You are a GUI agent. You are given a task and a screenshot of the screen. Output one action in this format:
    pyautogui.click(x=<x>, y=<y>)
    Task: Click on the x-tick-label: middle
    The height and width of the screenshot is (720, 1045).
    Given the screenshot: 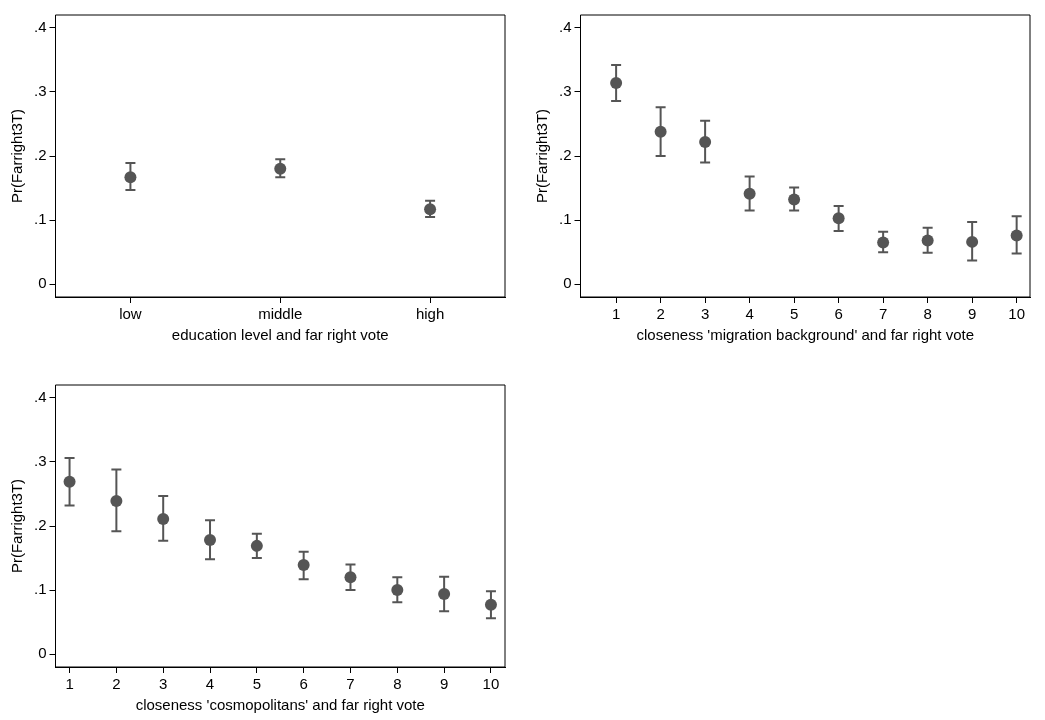 What is the action you would take?
    pyautogui.click(x=280, y=314)
    